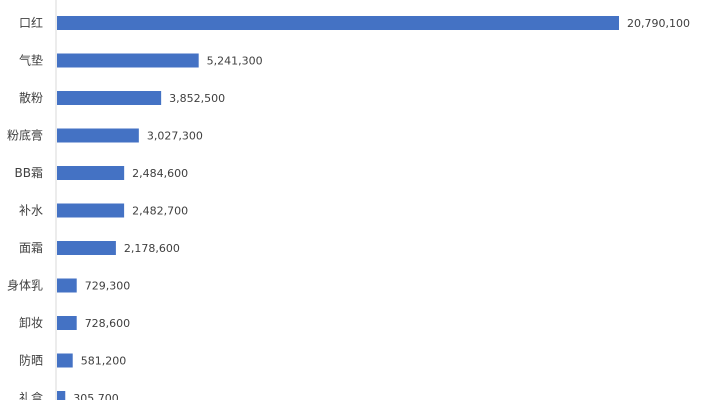 Image resolution: width=725 pixels, height=400 pixels. What do you see at coordinates (175, 136) in the screenshot?
I see `value-label: 3,027,300` at bounding box center [175, 136].